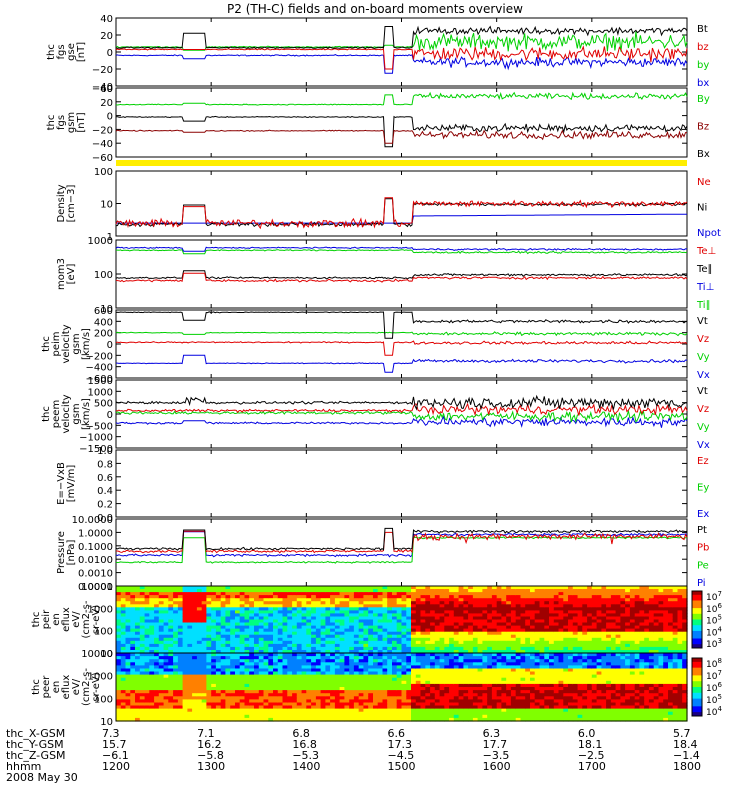 This screenshot has height=800, width=750. Describe the element at coordinates (97, 654) in the screenshot. I see `y-tick-label: 10000` at that location.